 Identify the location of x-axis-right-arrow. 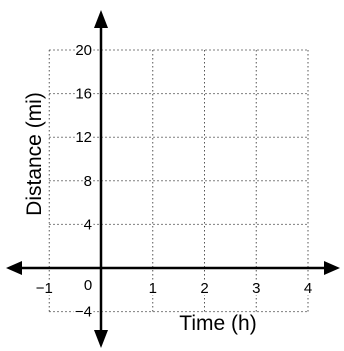
(332, 268).